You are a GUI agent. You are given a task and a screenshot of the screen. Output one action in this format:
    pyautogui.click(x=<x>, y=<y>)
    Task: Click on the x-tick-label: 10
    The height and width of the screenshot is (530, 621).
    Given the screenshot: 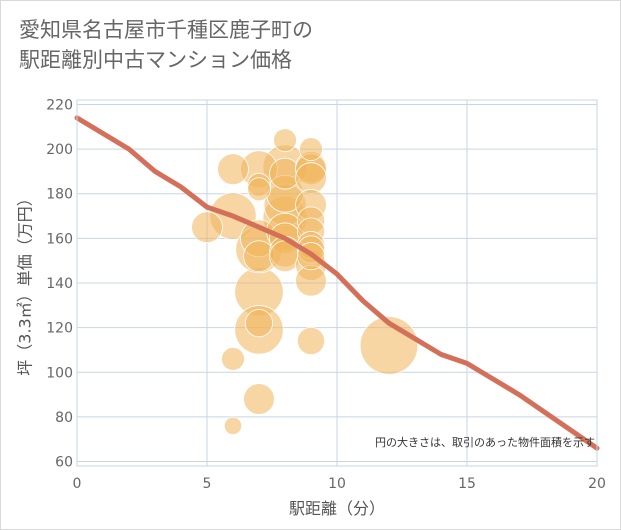 What is the action you would take?
    pyautogui.click(x=337, y=484)
    